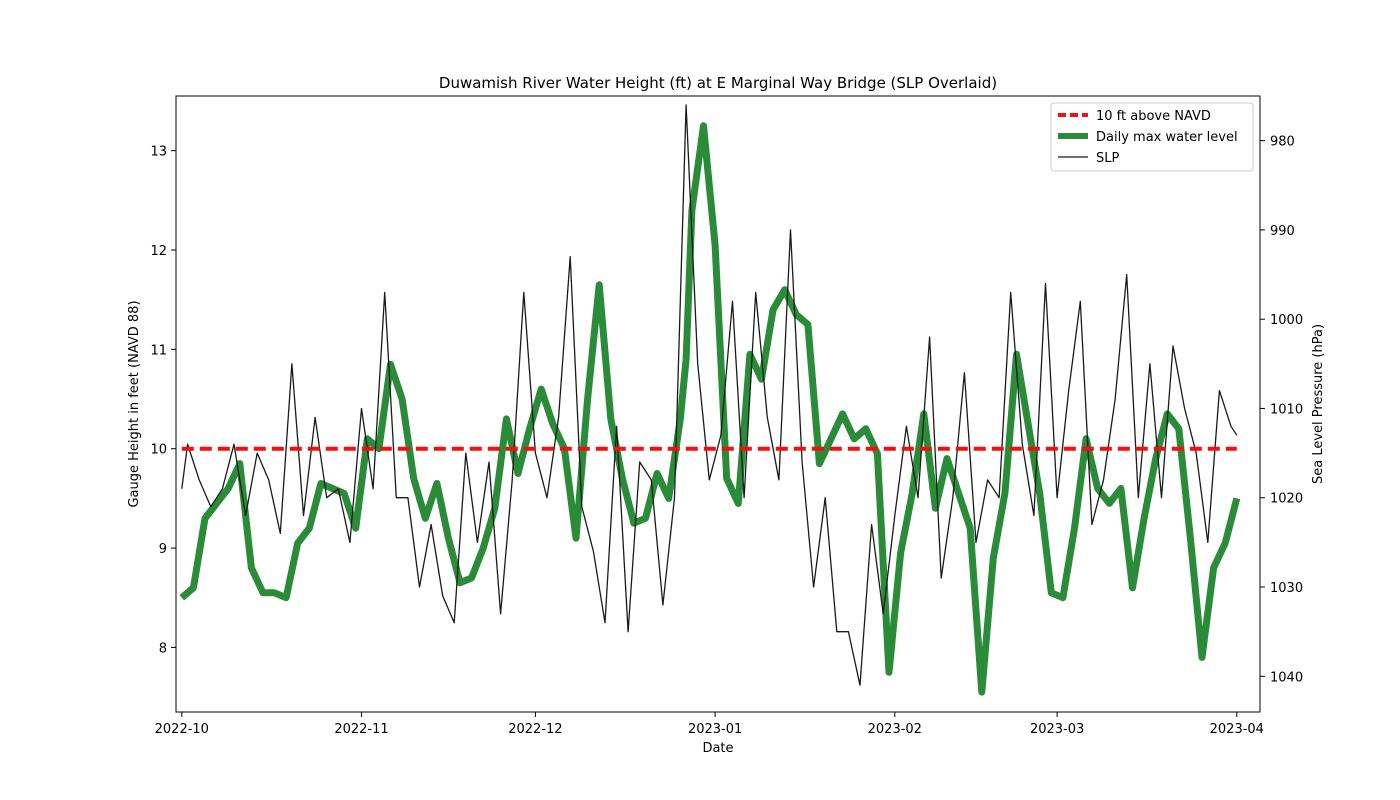 The width and height of the screenshot is (1400, 800). I want to click on legend-label: Daily max water level, so click(1167, 137).